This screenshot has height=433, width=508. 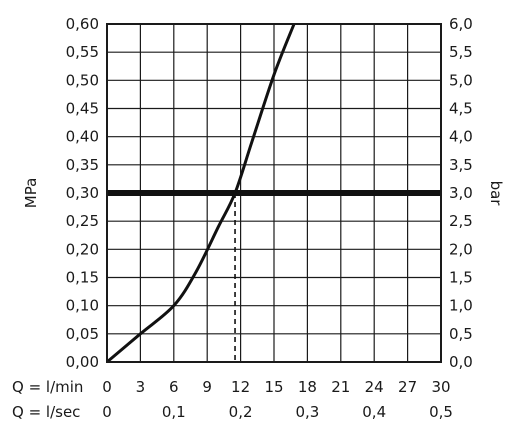 What do you see at coordinates (461, 24) in the screenshot?
I see `y-right-tick-label: 6,0` at bounding box center [461, 24].